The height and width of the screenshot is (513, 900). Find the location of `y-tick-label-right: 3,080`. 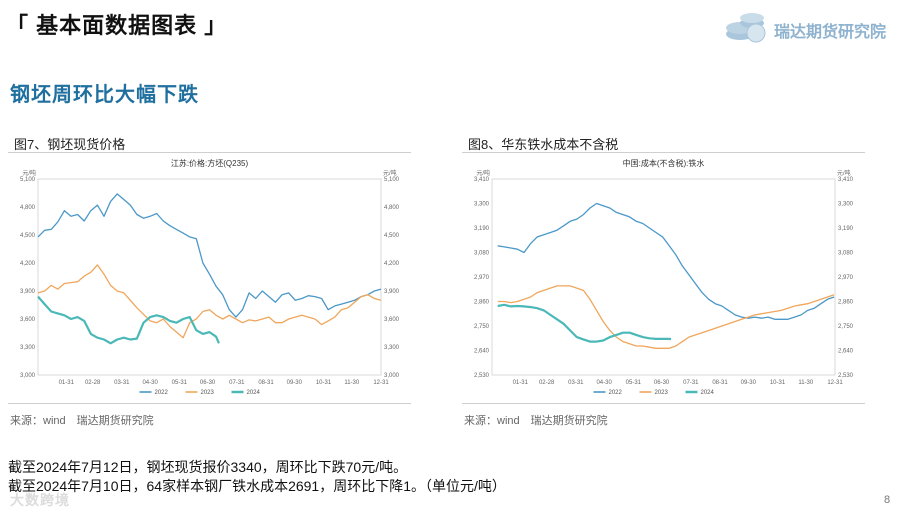

y-tick-label-right: 3,080 is located at coordinates (846, 254).